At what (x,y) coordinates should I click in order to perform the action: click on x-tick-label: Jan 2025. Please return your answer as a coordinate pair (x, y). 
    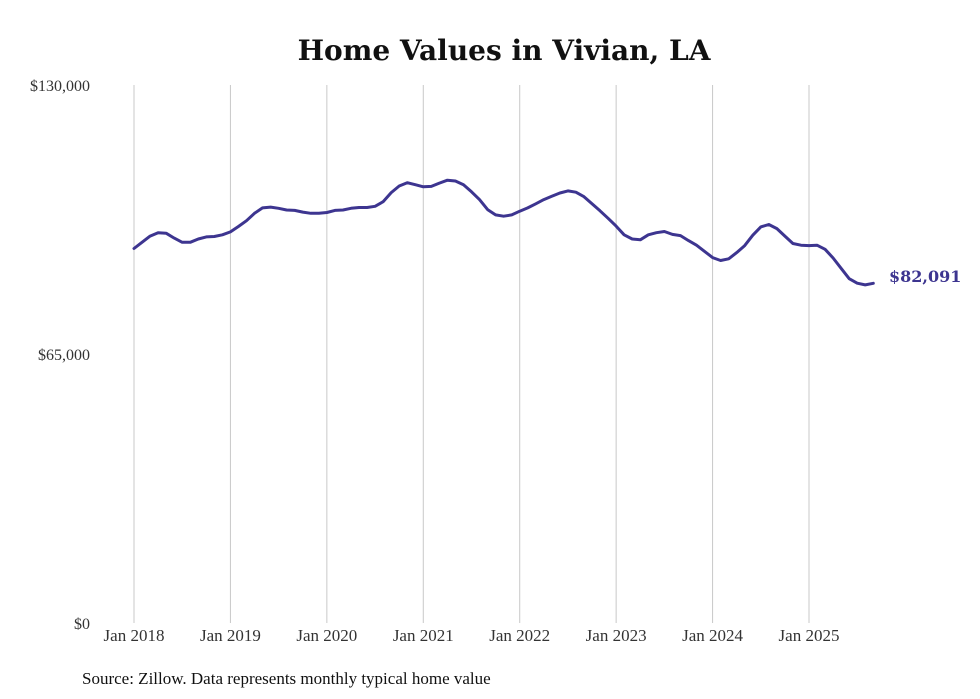
    Looking at the image, I should click on (809, 635).